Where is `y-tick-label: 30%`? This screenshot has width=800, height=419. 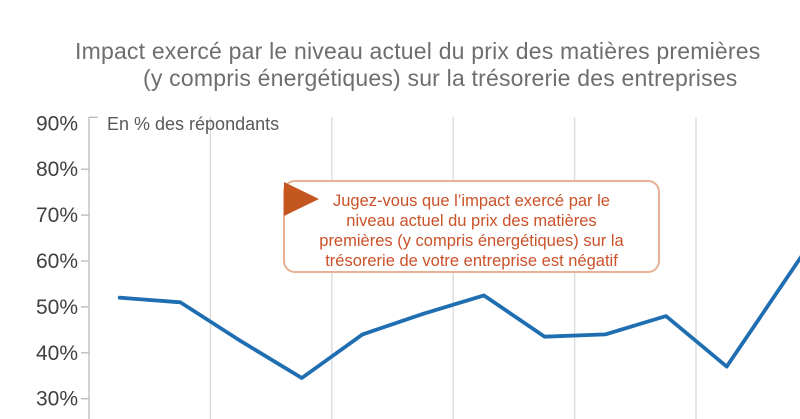
y-tick-label: 30% is located at coordinates (57, 399).